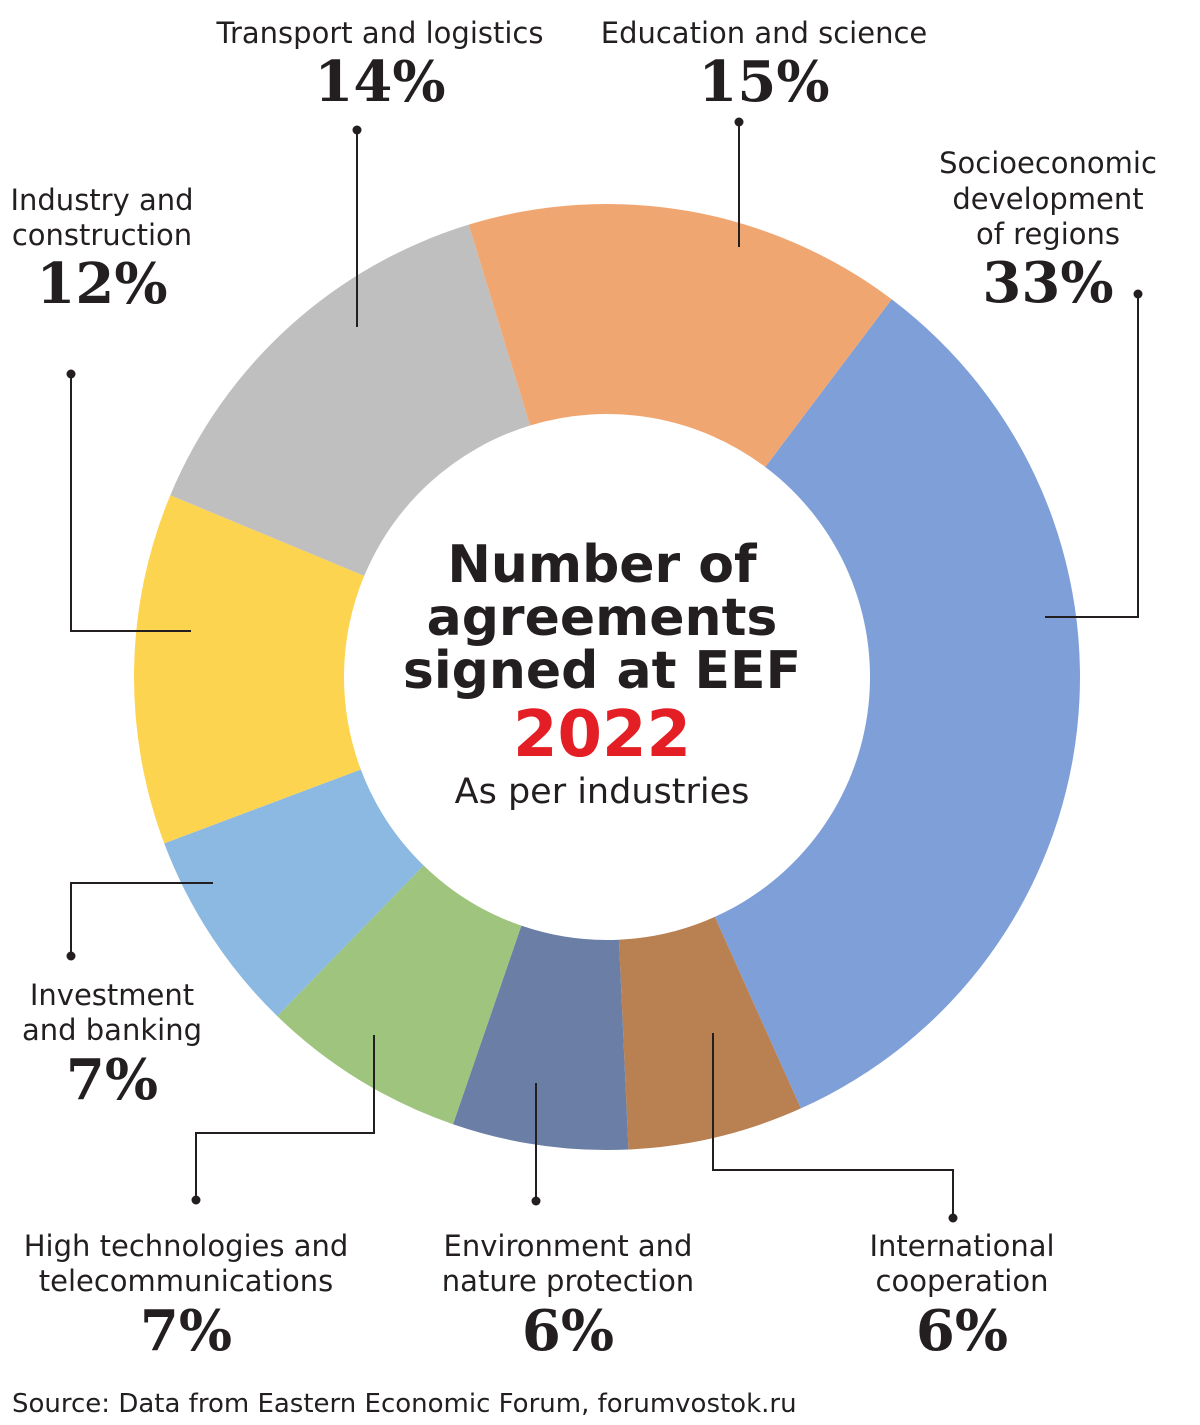 The width and height of the screenshot is (1200, 1425). I want to click on slice-value-7: 15%, so click(763, 82).